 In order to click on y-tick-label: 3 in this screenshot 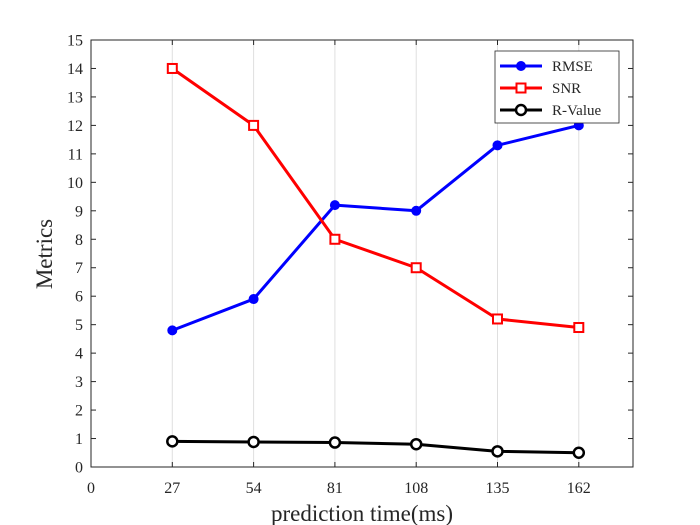, I will do `click(79, 382)`.